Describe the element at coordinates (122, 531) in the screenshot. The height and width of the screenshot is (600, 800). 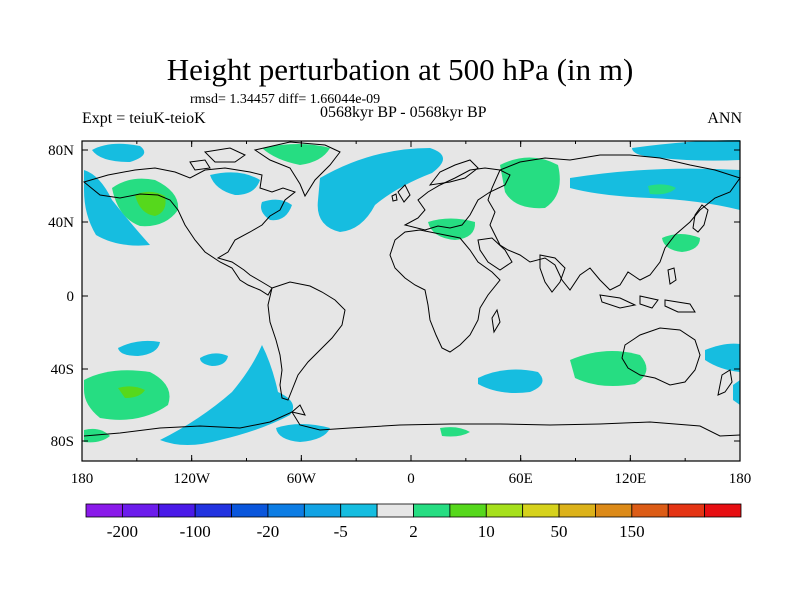
I see `colorbar-label: -200` at that location.